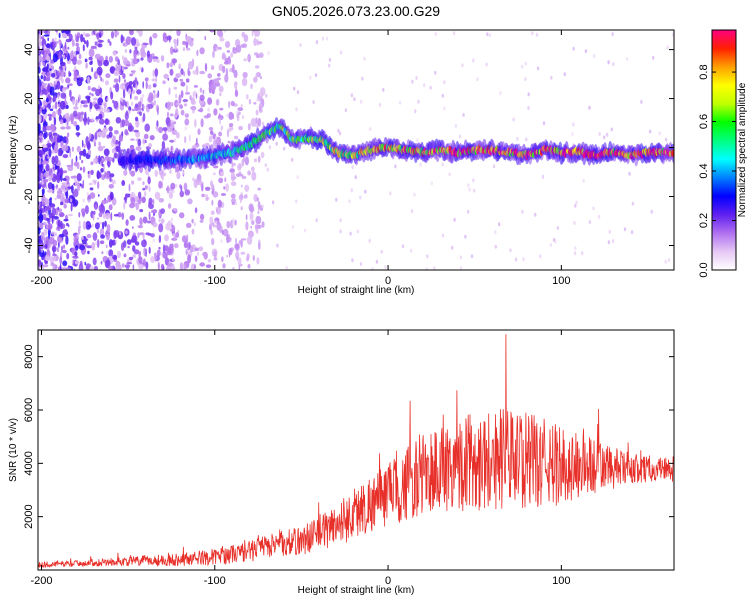 This screenshot has width=750, height=600. I want to click on figure-title: GN05.2026.073.23.00.G29, so click(356, 11).